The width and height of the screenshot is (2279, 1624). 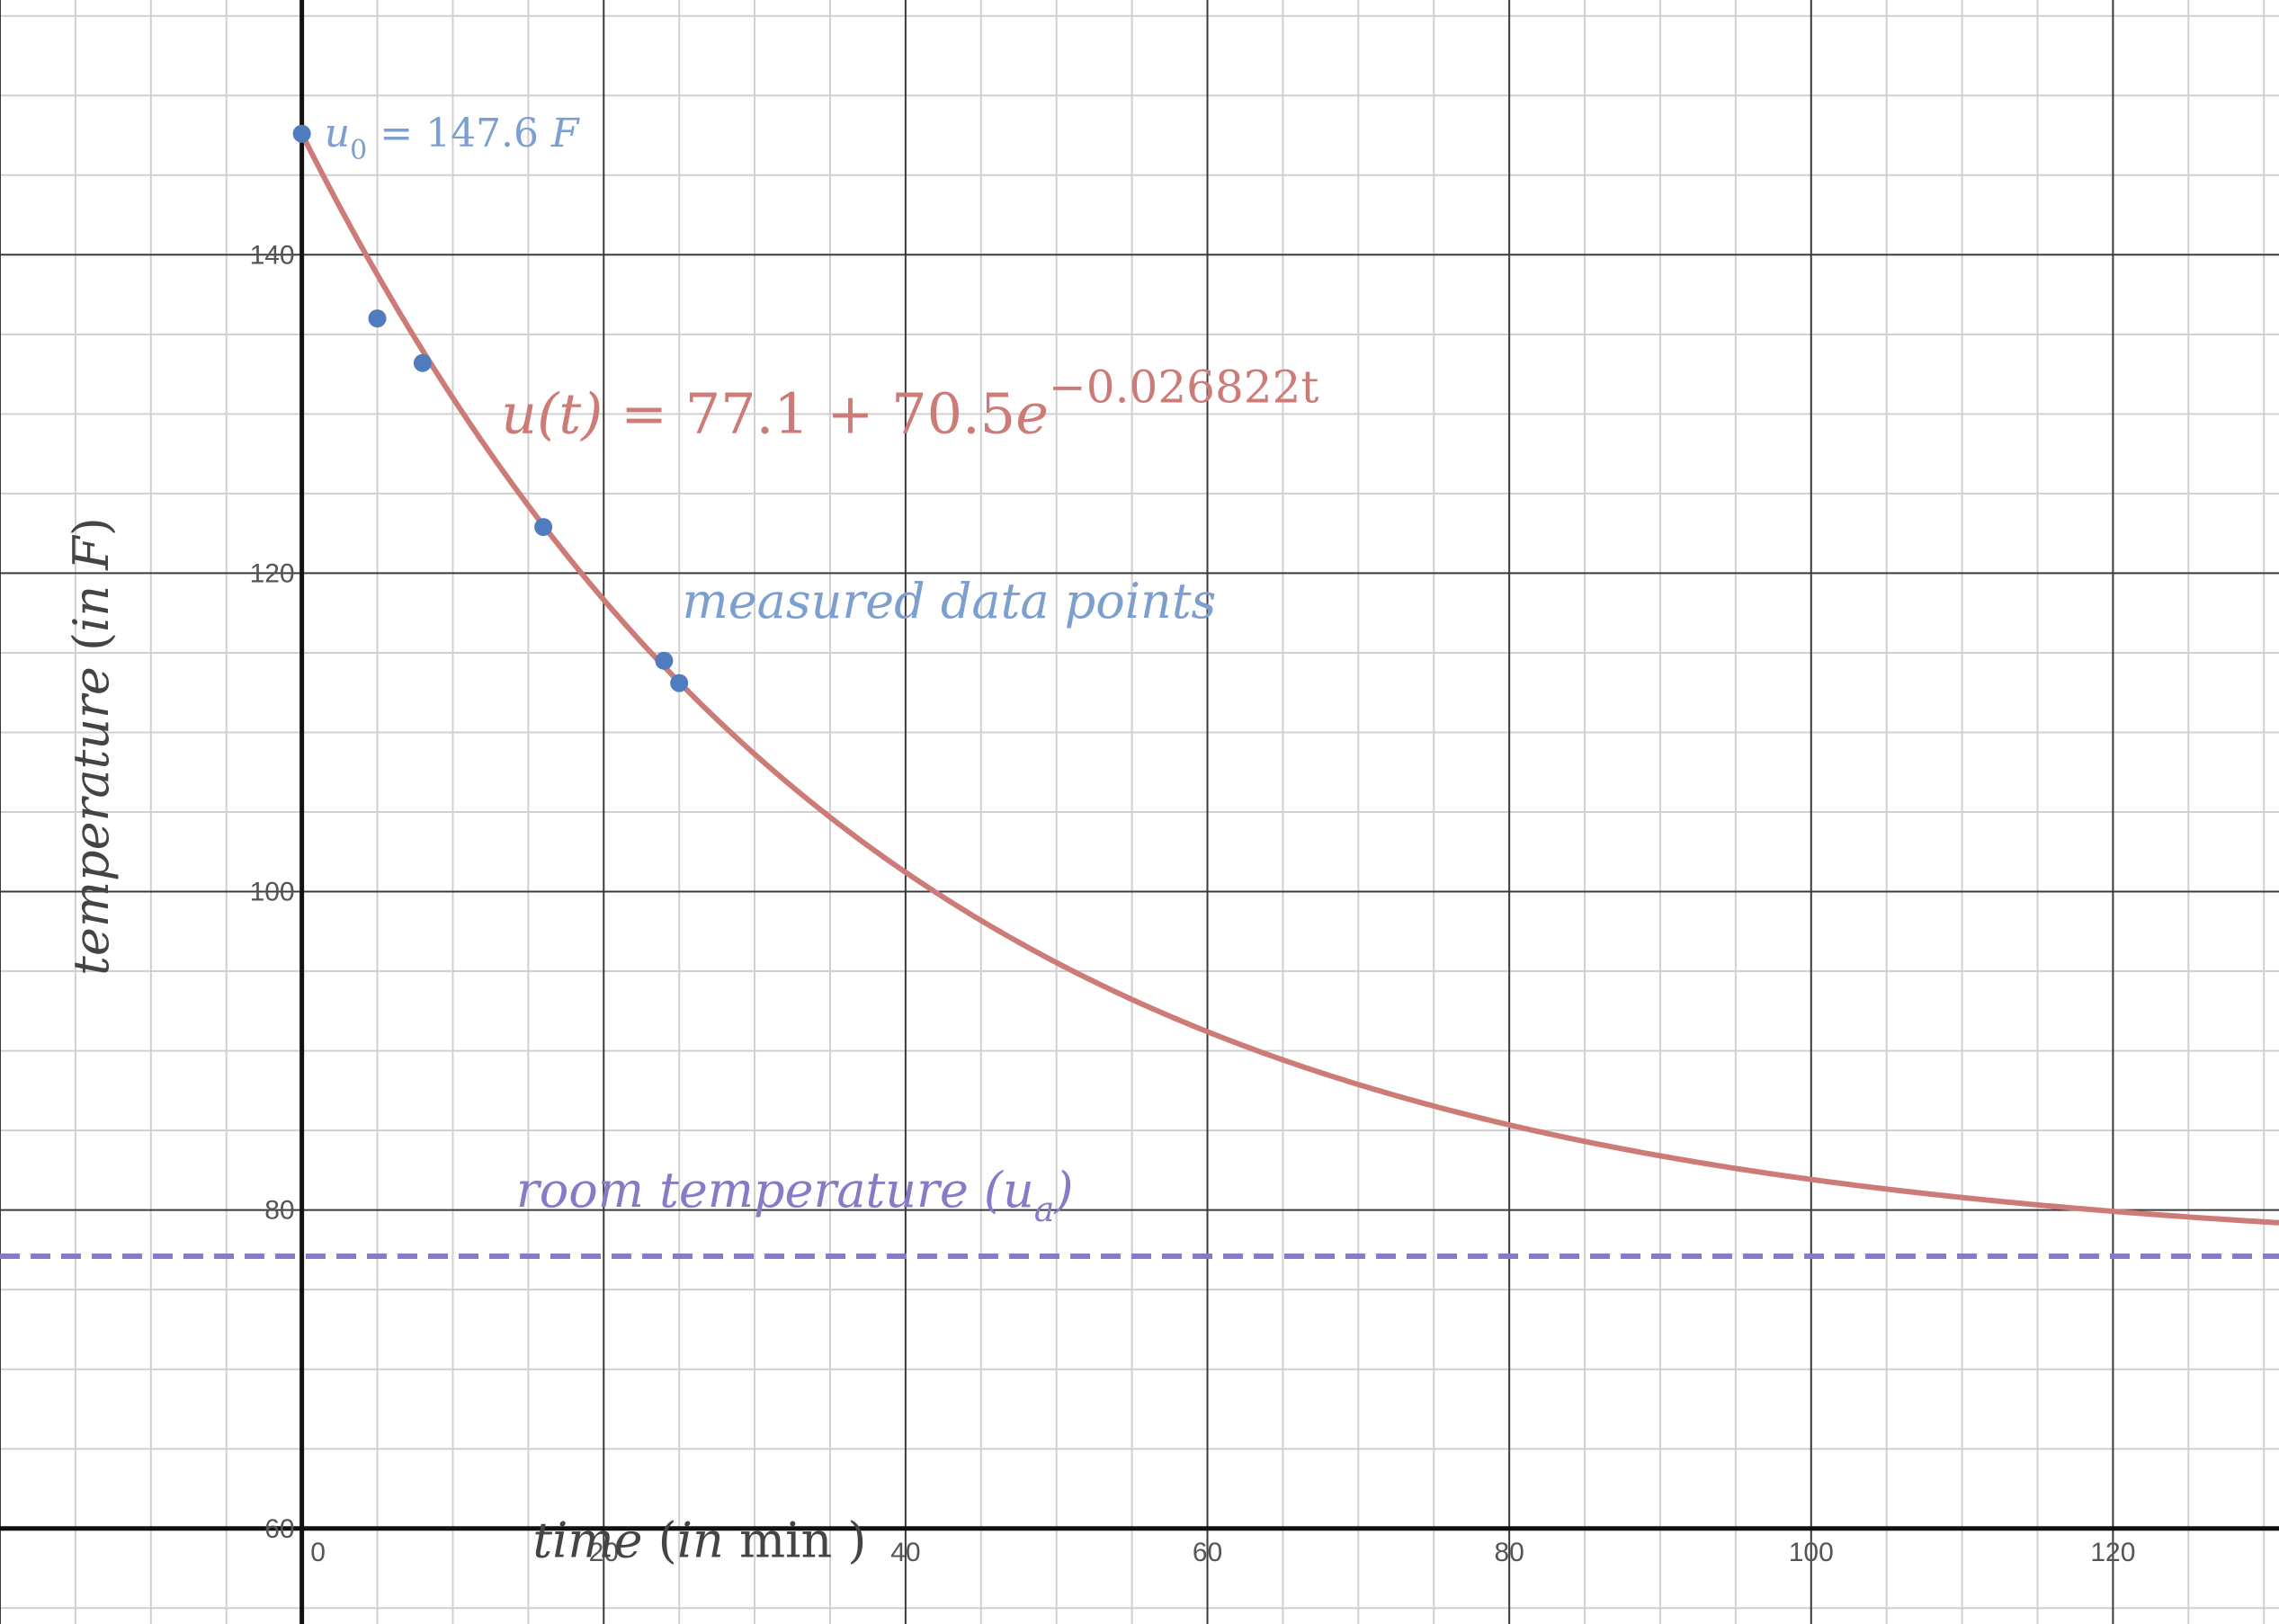 I want to click on y-axis-title-close: ), so click(x=91, y=526).